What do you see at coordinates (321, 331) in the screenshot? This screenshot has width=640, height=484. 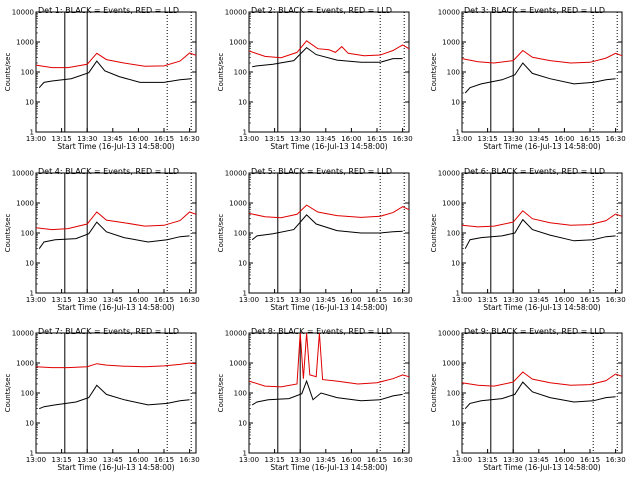 I see `panel-title: Det 8: BLACK = Events, RED = LLD` at bounding box center [321, 331].